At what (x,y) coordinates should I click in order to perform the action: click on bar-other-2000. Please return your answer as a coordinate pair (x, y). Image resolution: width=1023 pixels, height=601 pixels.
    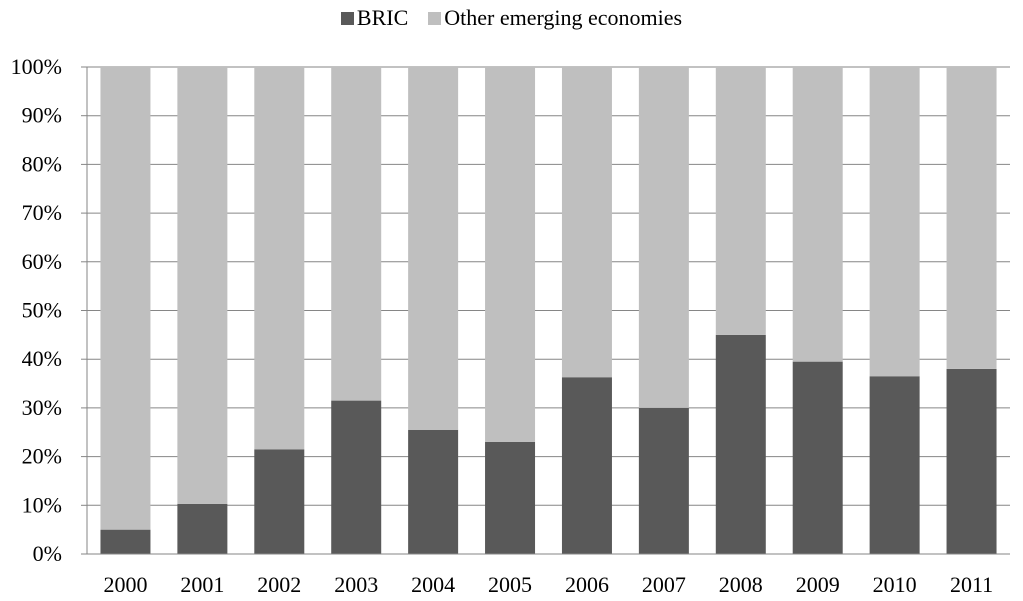
    Looking at the image, I should click on (125, 298).